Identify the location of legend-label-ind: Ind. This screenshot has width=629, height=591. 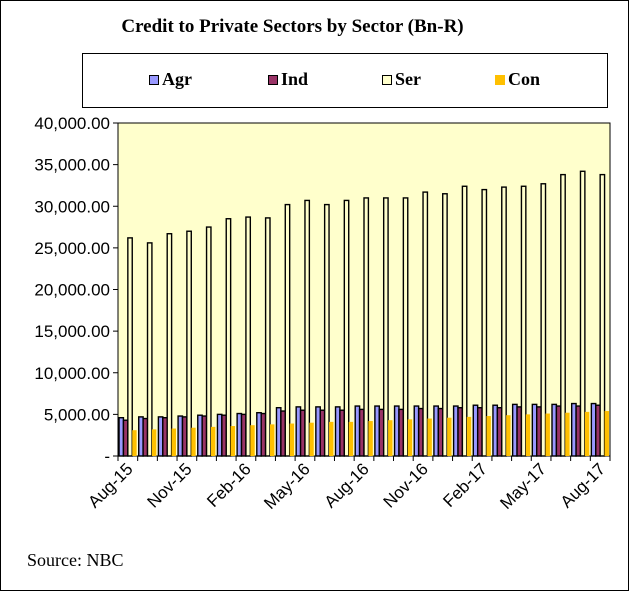
(295, 79).